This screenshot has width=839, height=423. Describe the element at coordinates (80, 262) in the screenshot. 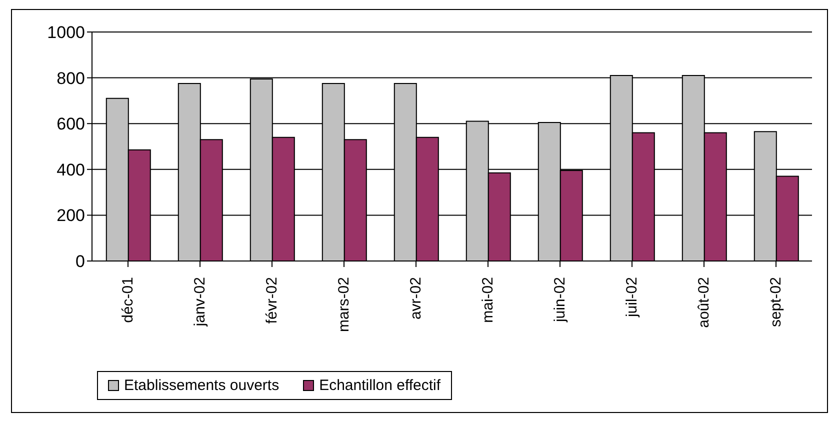

I see `y-tick-label: 0` at that location.